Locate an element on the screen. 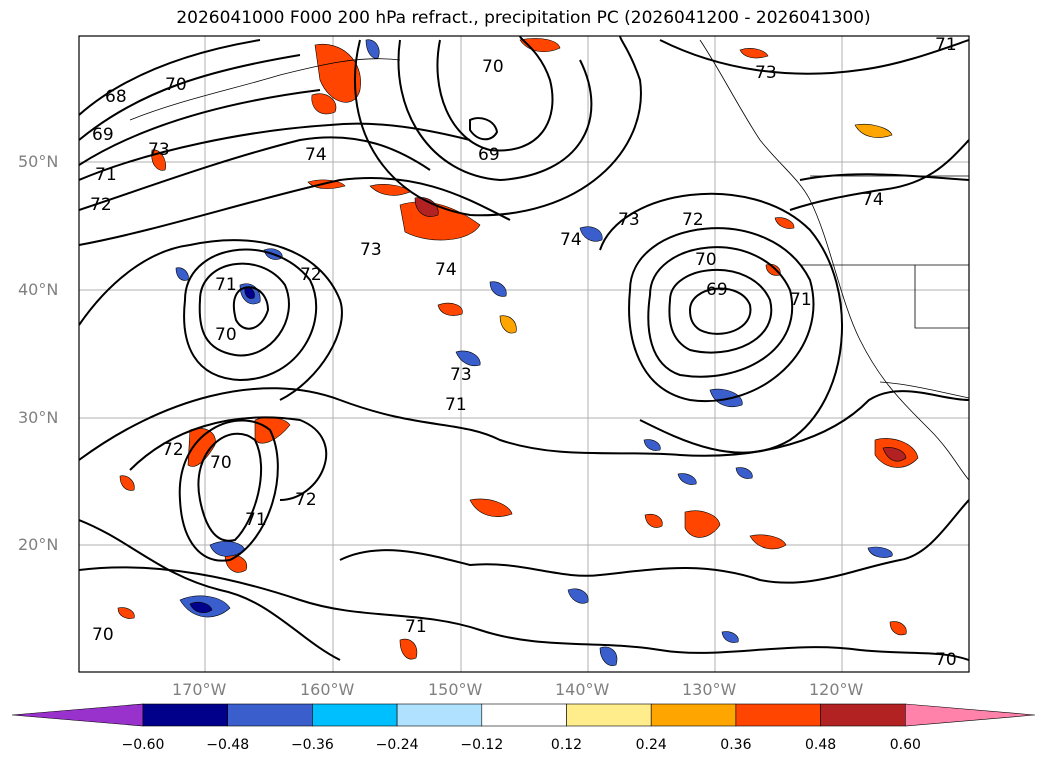 This screenshot has height=765, width=1047. lon-label: 150°W is located at coordinates (455, 689).